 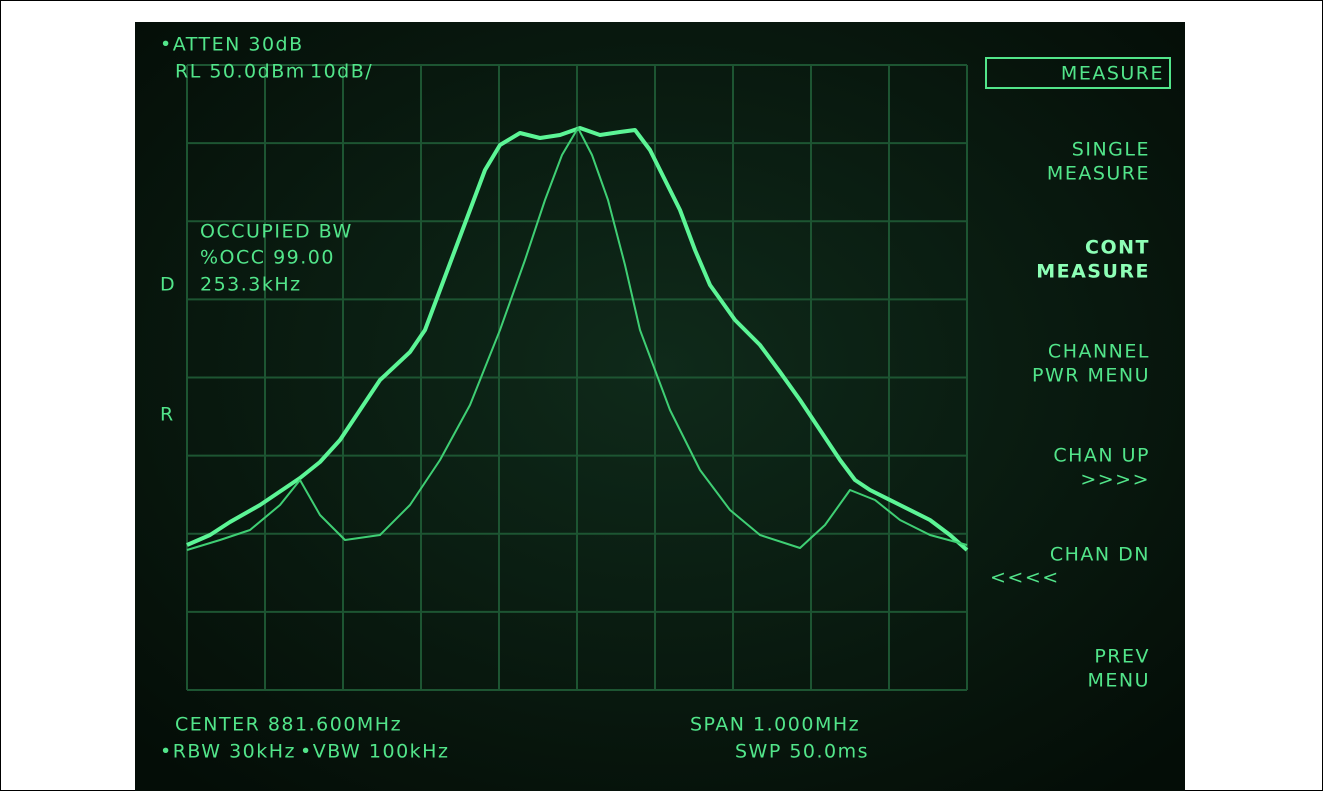 I want to click on softkey-chan-up: CHAN UP, so click(x=1101, y=456).